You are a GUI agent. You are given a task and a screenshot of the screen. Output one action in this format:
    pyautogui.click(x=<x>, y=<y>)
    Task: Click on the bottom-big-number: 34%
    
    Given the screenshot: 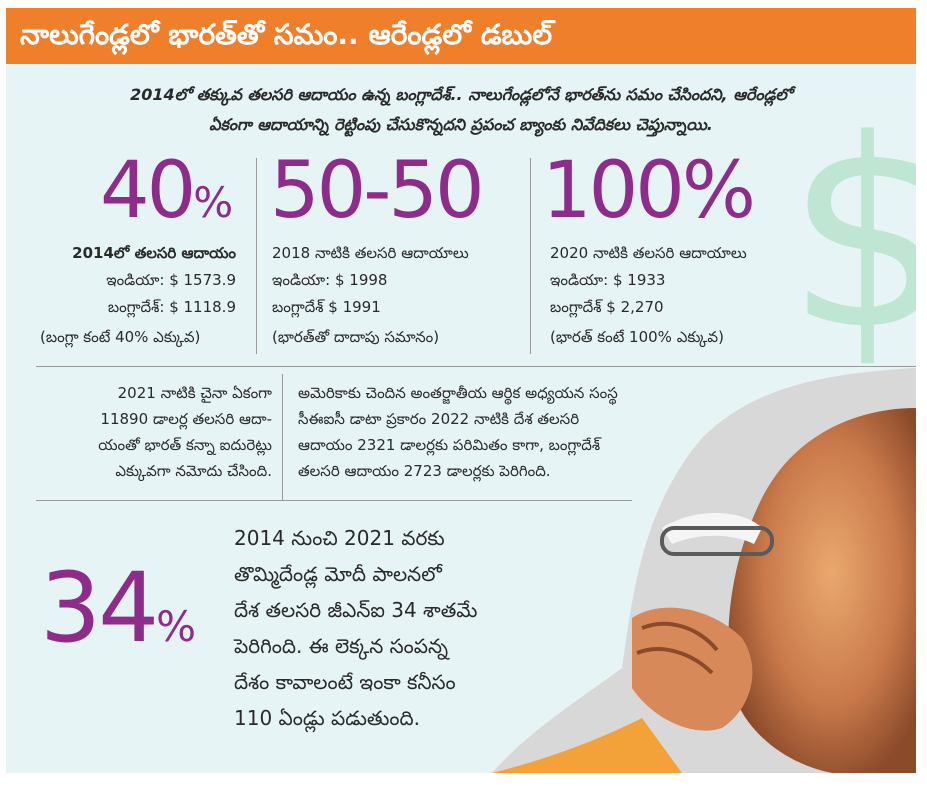 What is the action you would take?
    pyautogui.click(x=118, y=608)
    